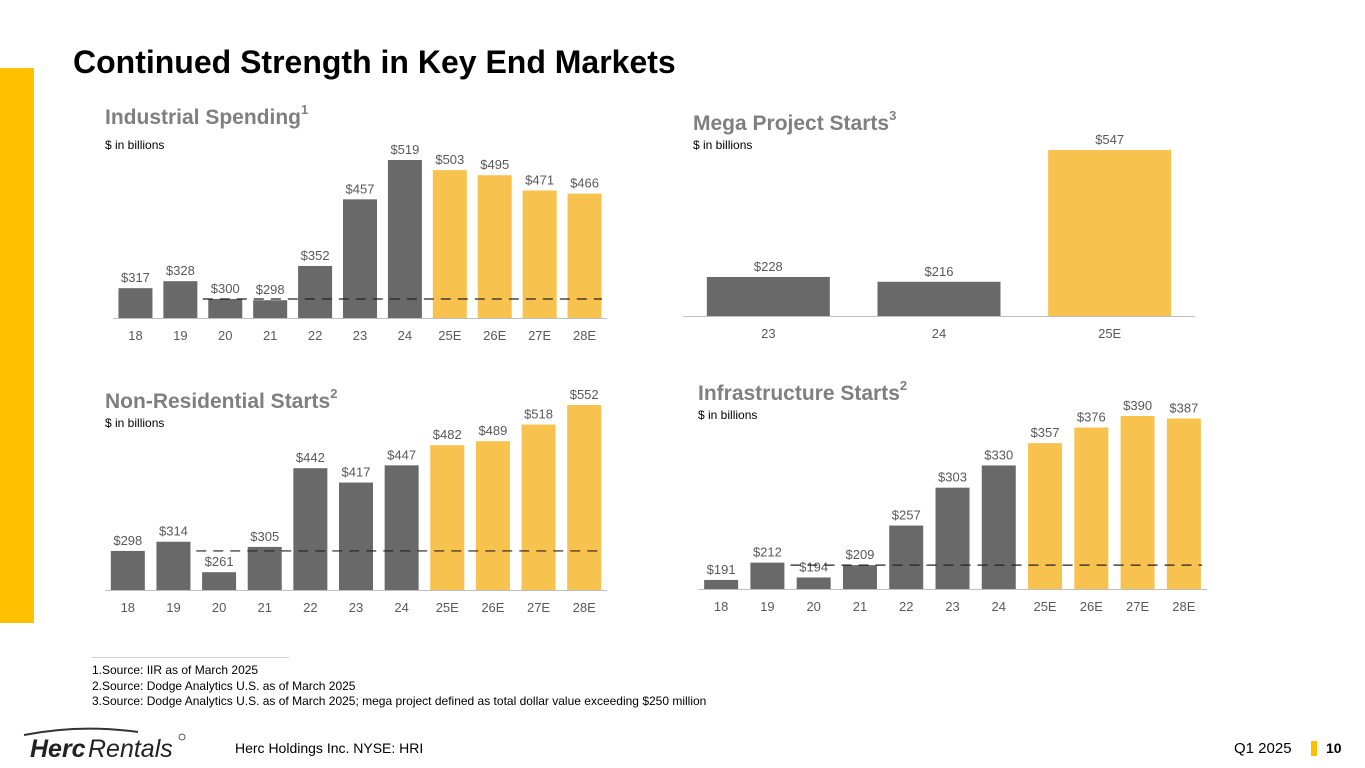 This screenshot has width=1365, height=768. I want to click on nonres-tick-label: 23, so click(356, 607).